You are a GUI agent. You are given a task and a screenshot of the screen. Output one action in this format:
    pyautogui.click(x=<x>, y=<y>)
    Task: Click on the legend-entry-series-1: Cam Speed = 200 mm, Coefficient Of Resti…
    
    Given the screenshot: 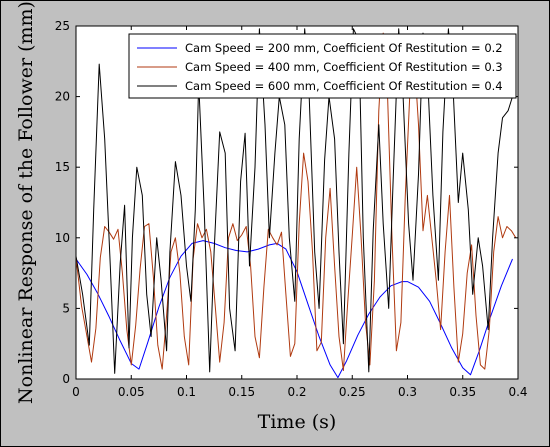 What is the action you would take?
    pyautogui.click(x=344, y=48)
    